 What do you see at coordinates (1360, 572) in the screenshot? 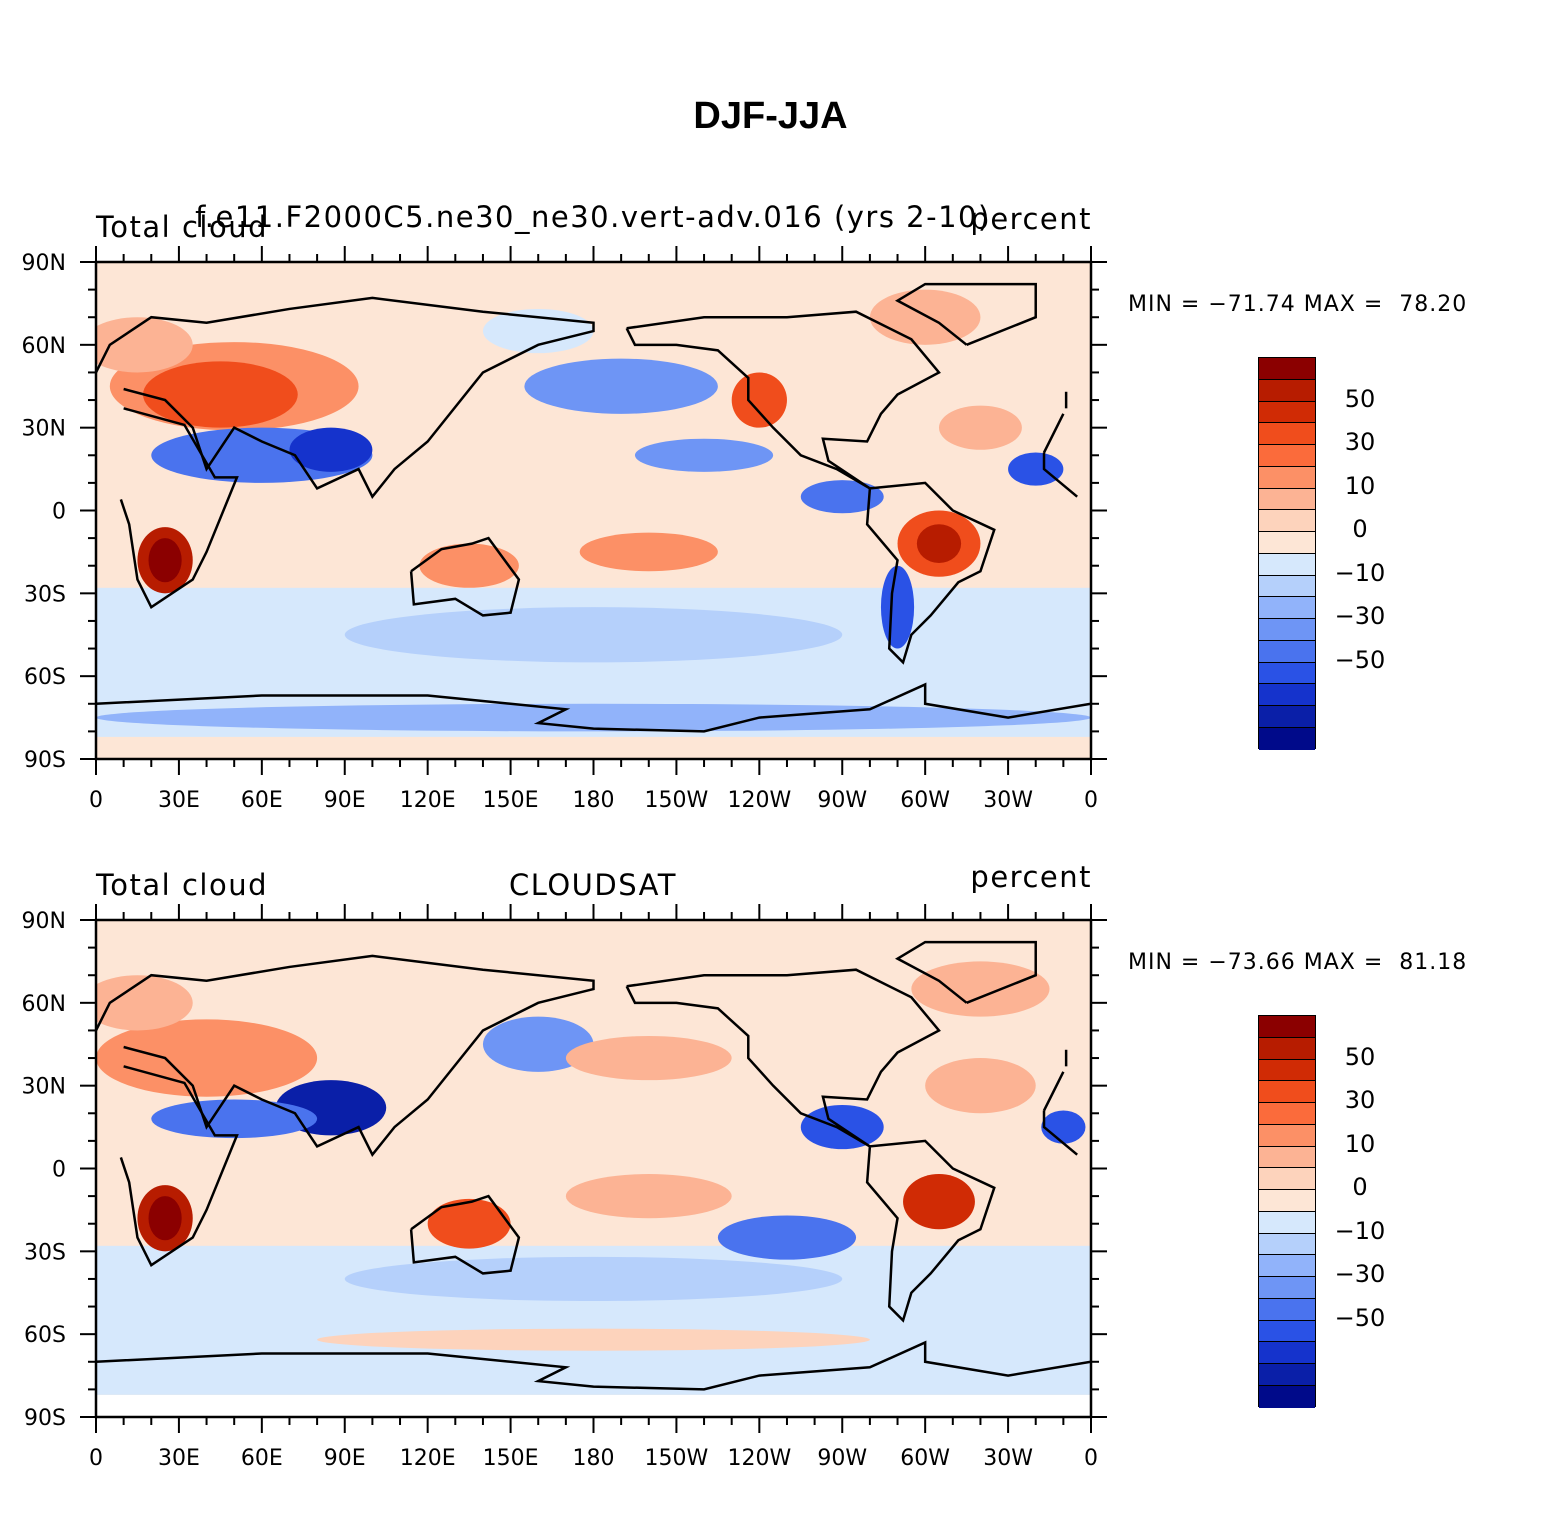
I see `colorbar-label: −10` at bounding box center [1360, 572].